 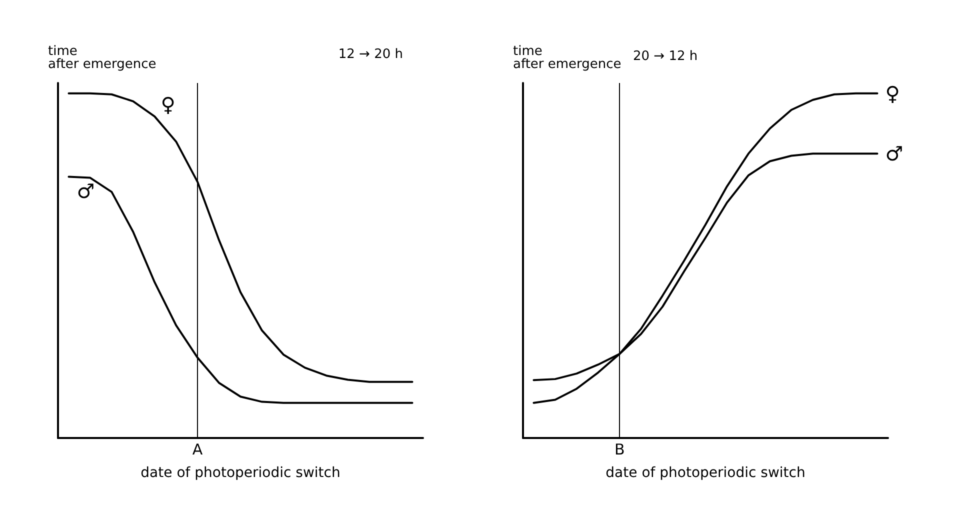 I want to click on text: B, so click(x=619, y=449).